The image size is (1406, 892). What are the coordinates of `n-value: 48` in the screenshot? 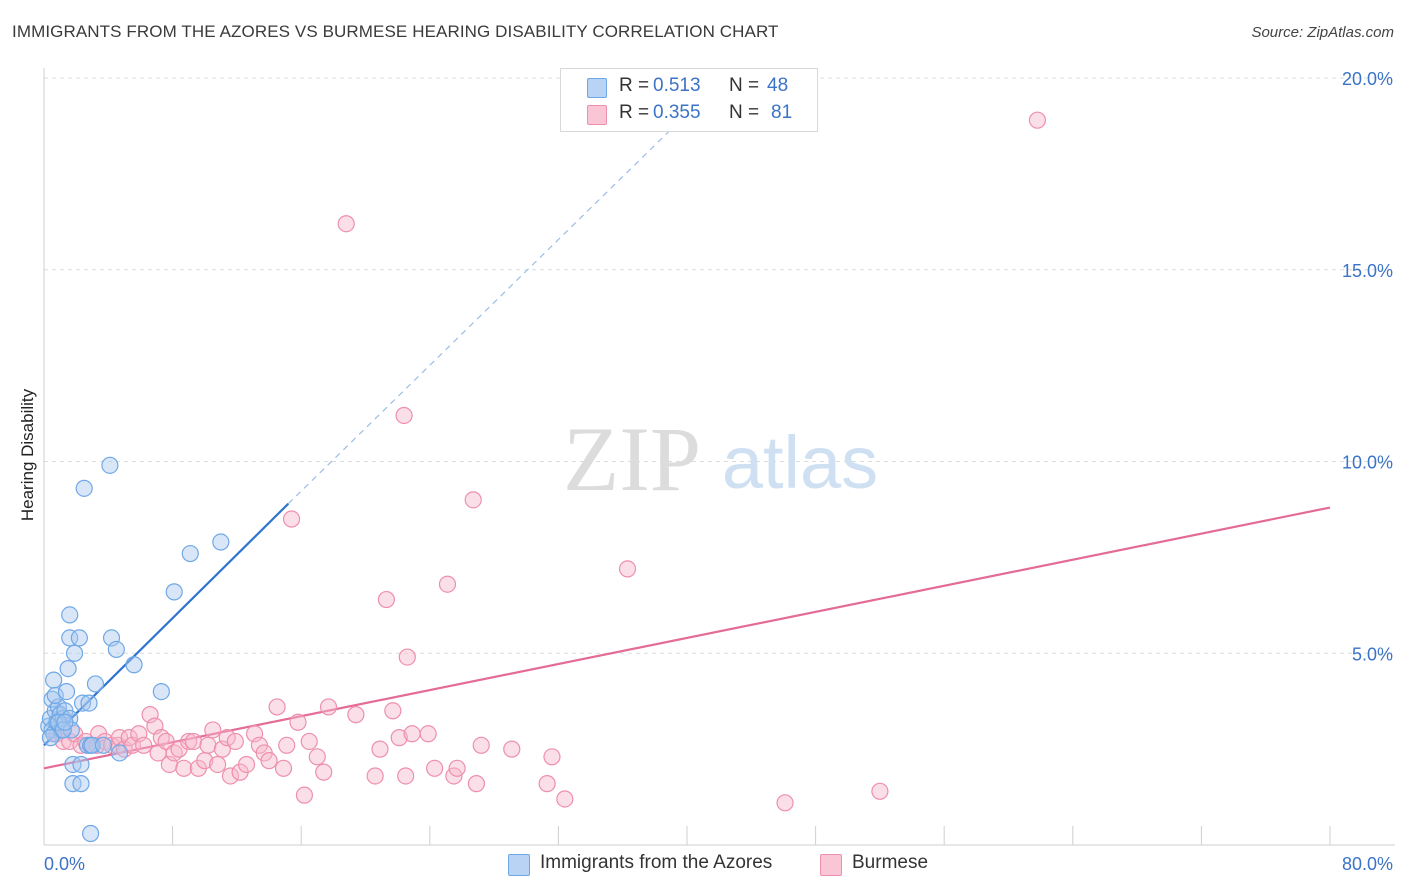 It's located at (778, 85).